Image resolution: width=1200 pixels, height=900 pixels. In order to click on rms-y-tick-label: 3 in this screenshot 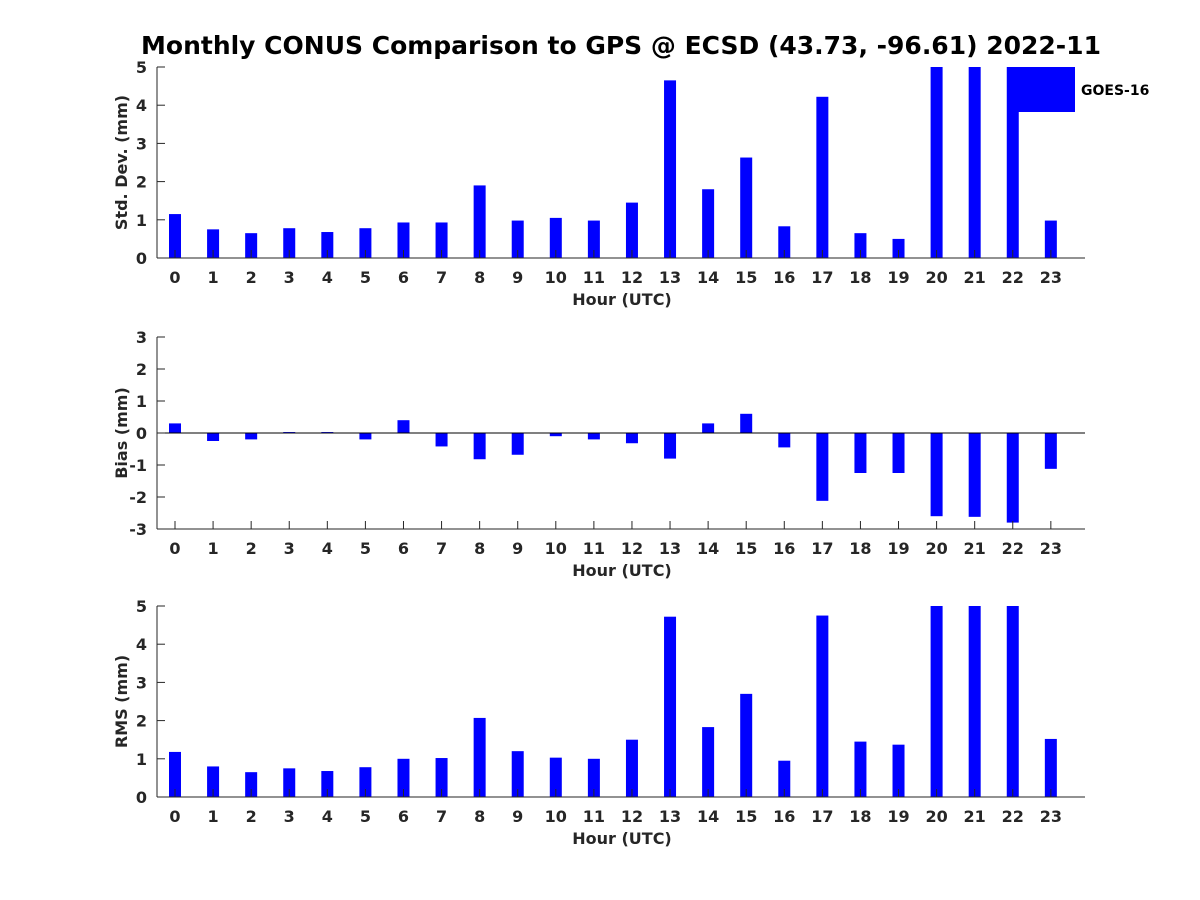, I will do `click(141, 682)`.